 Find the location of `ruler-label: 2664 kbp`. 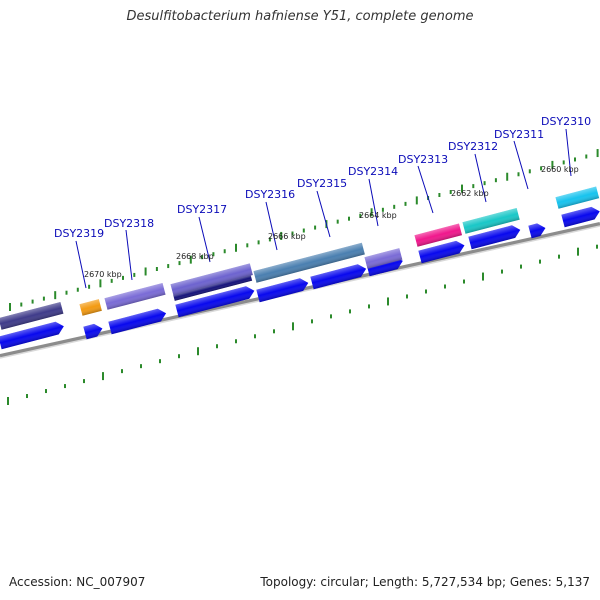

ruler-label: 2664 kbp is located at coordinates (378, 215).